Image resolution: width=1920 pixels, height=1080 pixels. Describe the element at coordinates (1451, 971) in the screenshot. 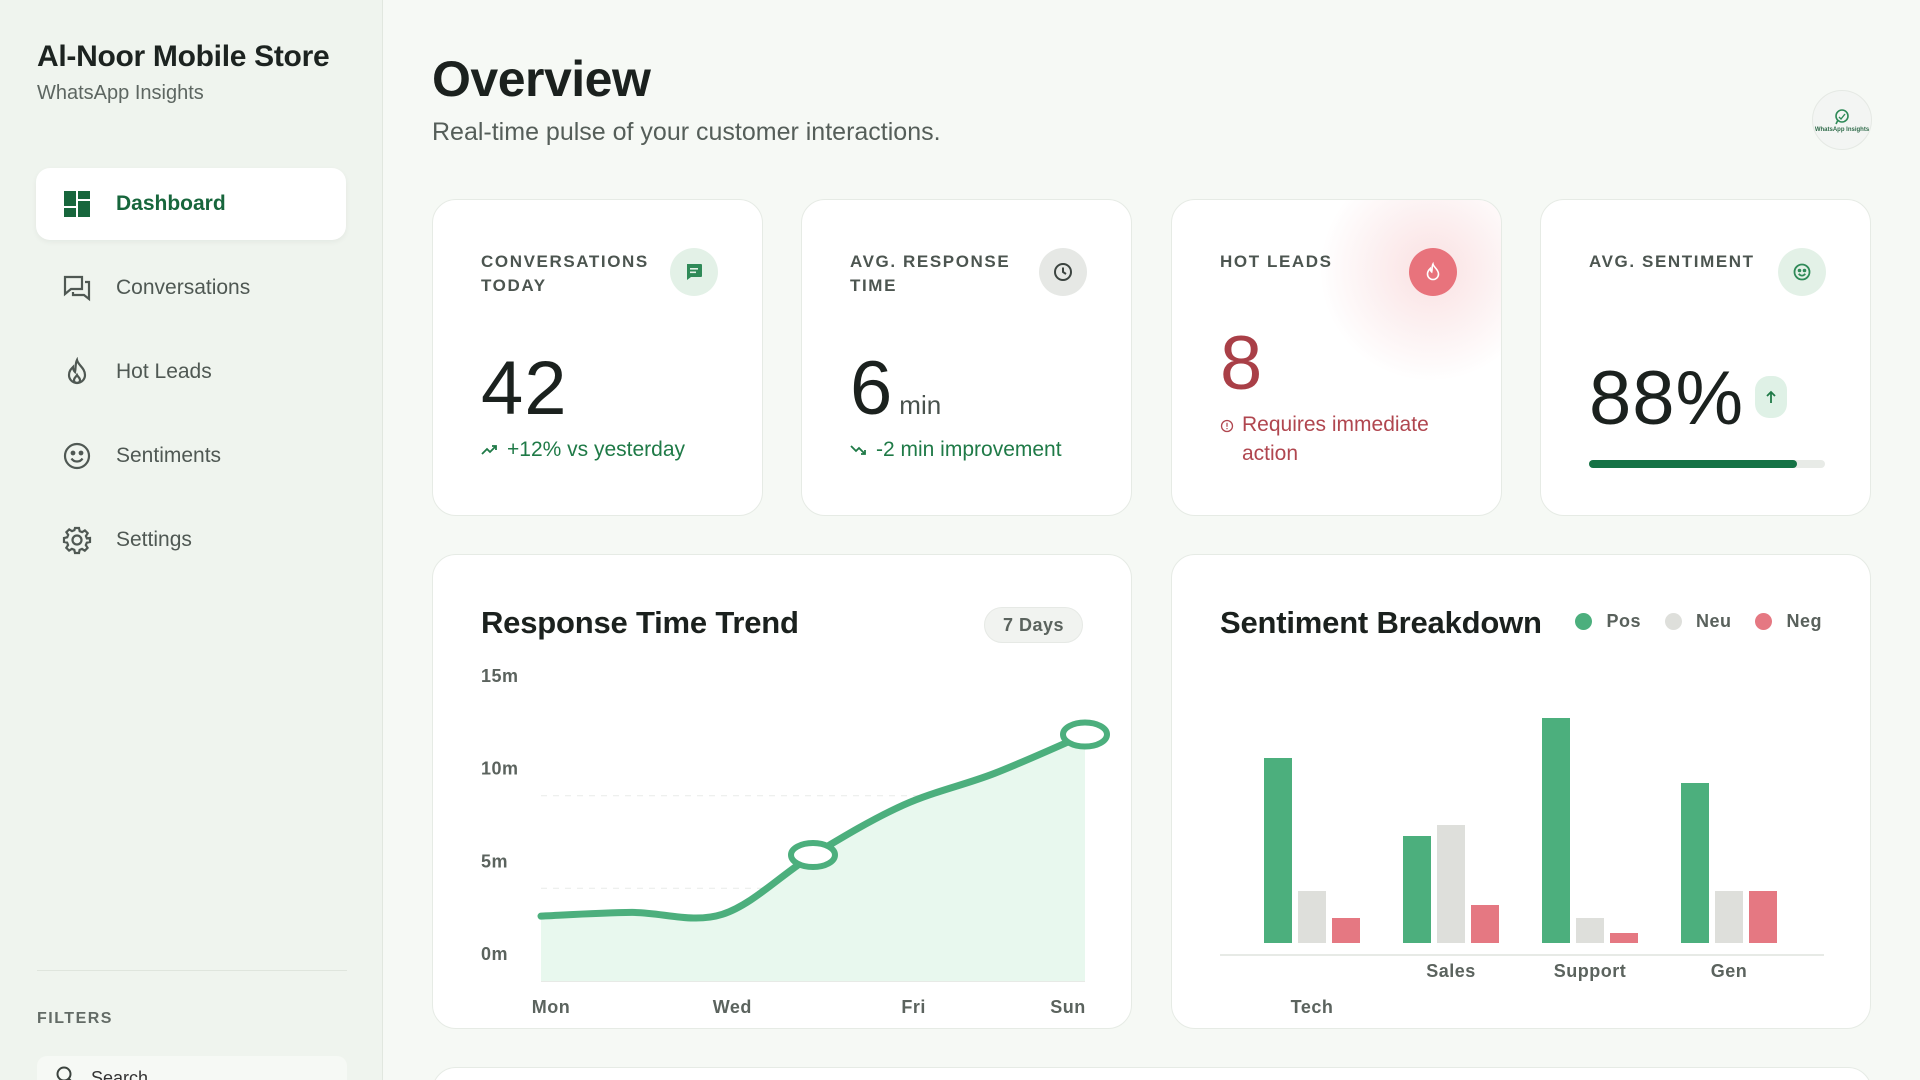

I see `x-tick-label: Sales` at that location.